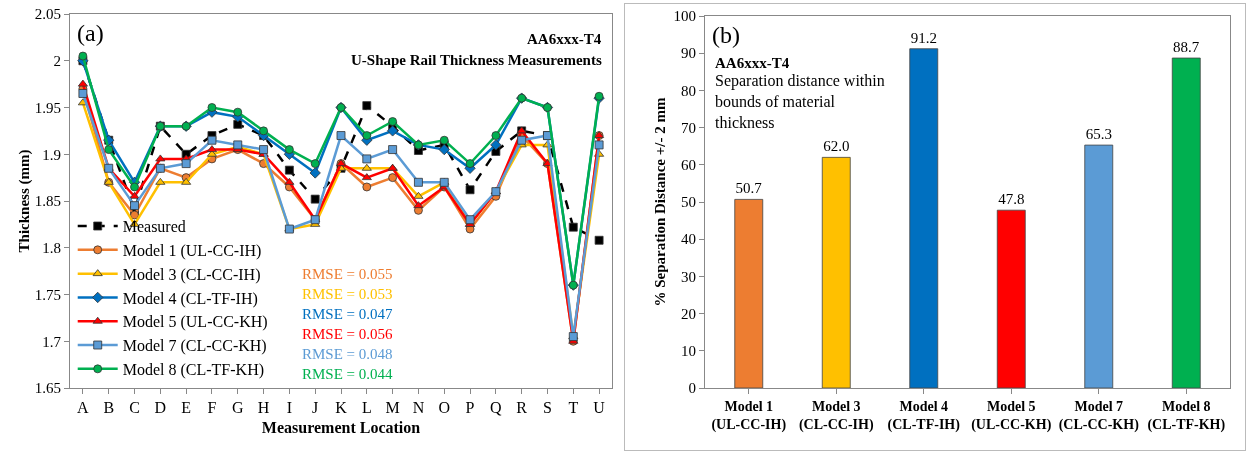 Image resolution: width=1246 pixels, height=454 pixels. What do you see at coordinates (836, 415) in the screenshot?
I see `x-tick-label: Model 3 (CL-CC-IH)` at bounding box center [836, 415].